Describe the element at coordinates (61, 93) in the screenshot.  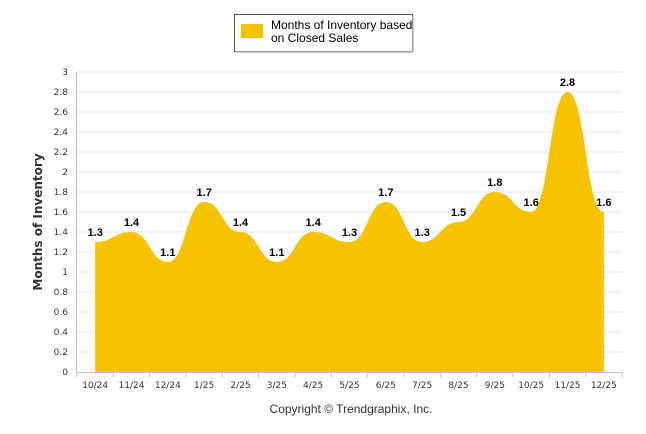
I see `y-tick-label: 2.8` at that location.